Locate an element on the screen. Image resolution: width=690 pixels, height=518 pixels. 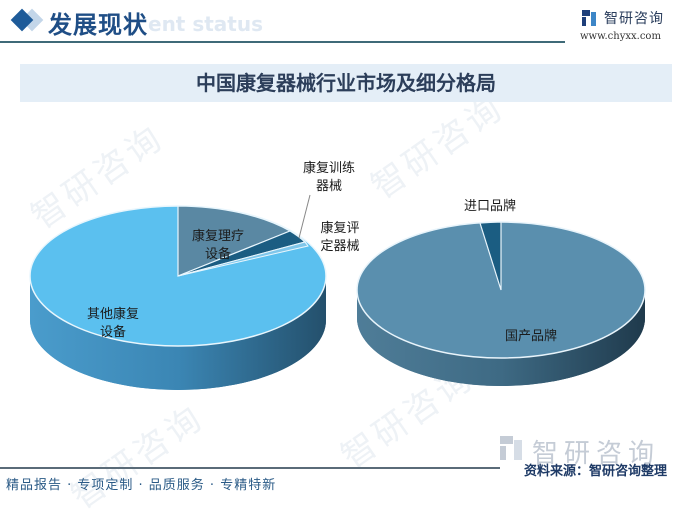
footer-logo-icon is located at coordinates (511, 448).